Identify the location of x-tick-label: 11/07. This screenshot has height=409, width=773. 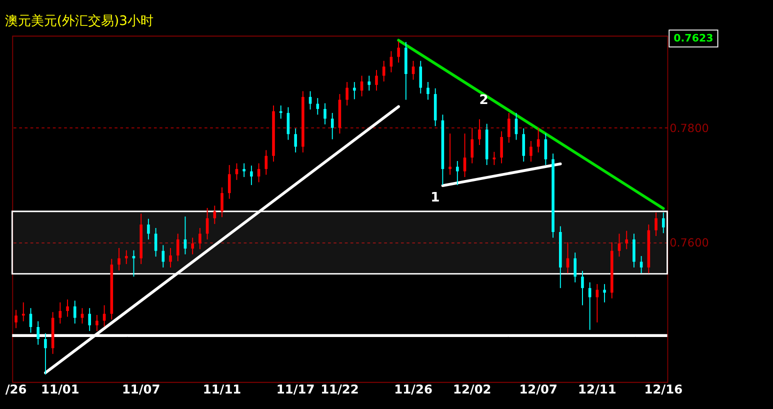
(141, 389).